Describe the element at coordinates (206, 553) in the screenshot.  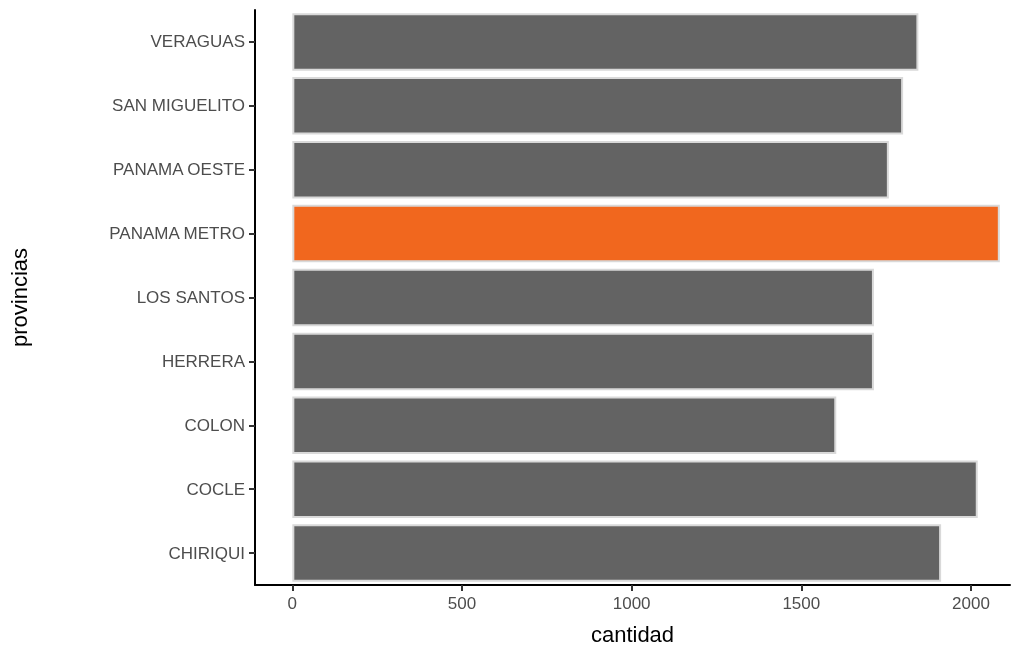
I see `y-tick-label: CHIRIQUI` at that location.